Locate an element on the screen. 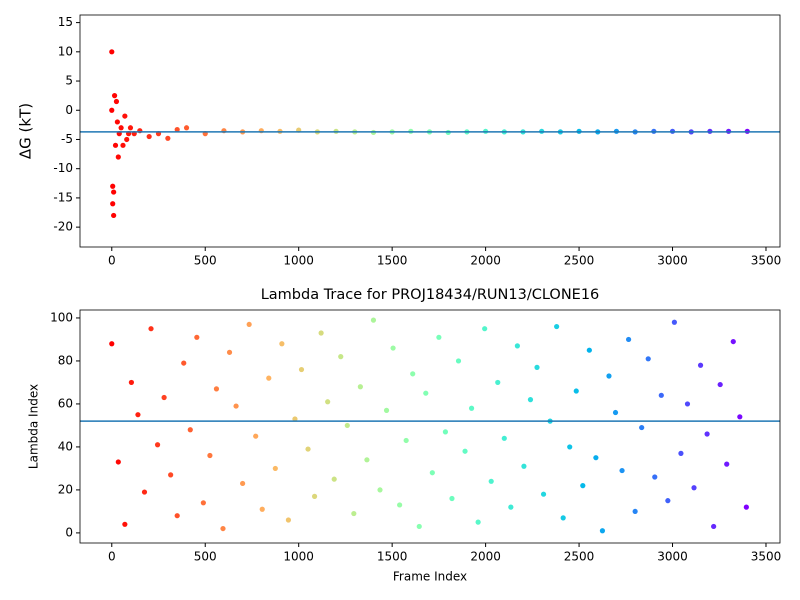  chart-title: Lambda Trace for PROJ18434/RUN13/CLONE16 is located at coordinates (430, 295).